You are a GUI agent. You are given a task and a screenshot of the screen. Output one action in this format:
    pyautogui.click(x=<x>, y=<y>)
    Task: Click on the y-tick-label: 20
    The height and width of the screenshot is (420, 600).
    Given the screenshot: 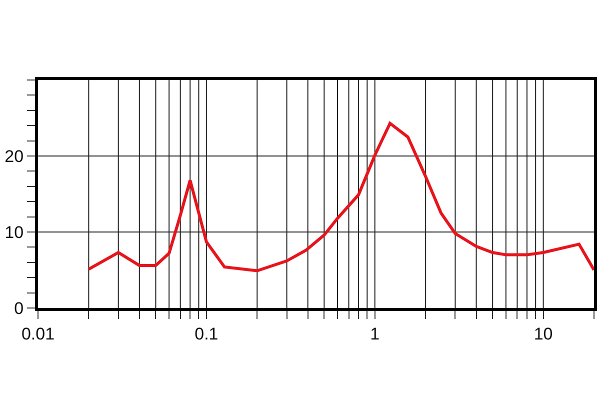 What is the action you would take?
    pyautogui.click(x=14, y=156)
    